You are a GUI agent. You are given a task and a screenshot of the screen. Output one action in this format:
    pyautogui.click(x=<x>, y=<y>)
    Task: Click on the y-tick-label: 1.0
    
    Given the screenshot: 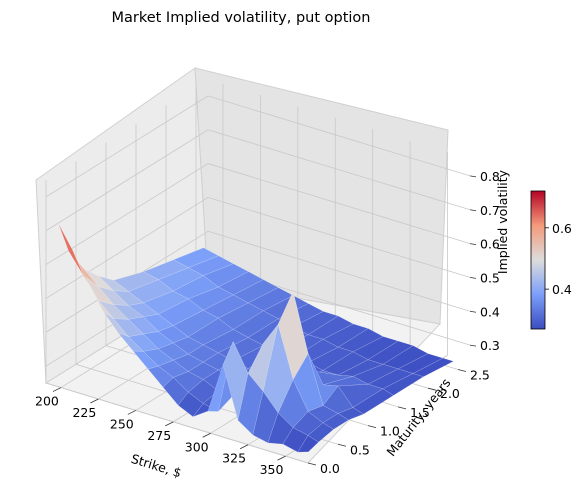 What is the action you would take?
    pyautogui.click(x=390, y=431)
    